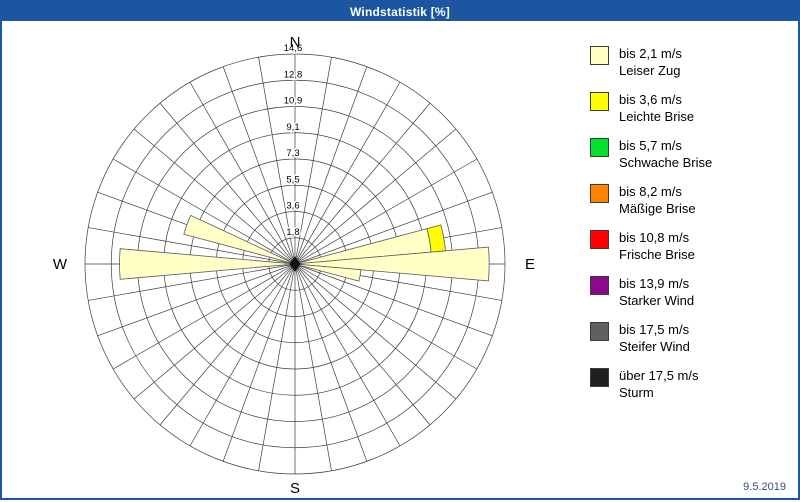 The height and width of the screenshot is (502, 800). I want to click on legend-text: bis 17,5 m/s Steifer Wind, so click(654, 338).